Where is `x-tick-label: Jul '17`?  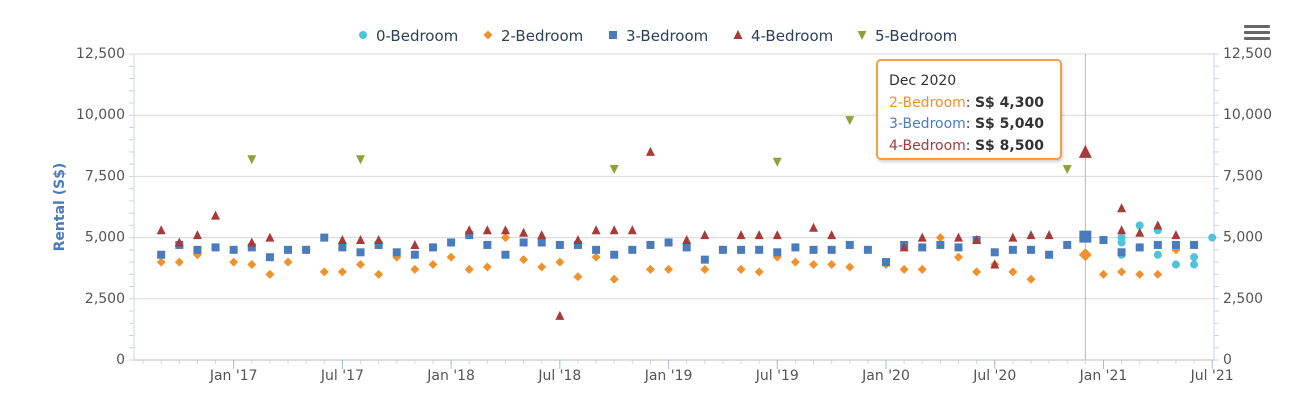
x-tick-label: Jul '17 is located at coordinates (342, 376).